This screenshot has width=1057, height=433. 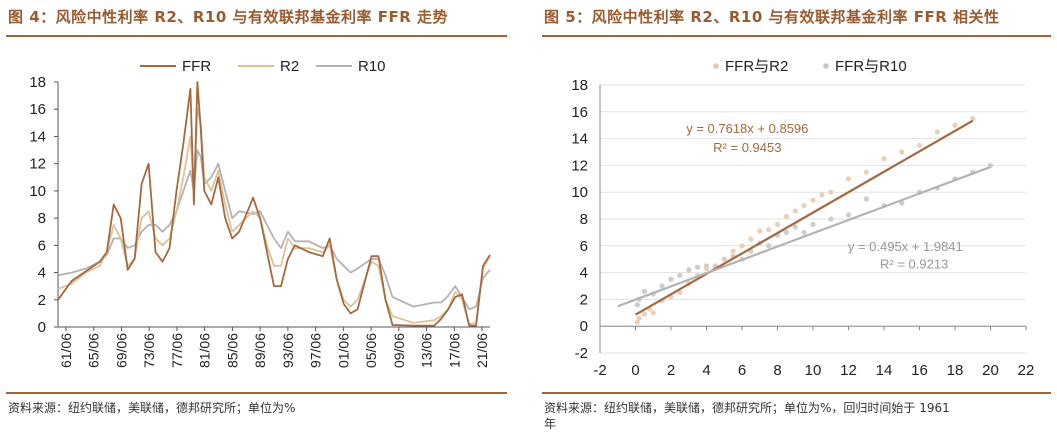 I want to click on source-rule, so click(x=256, y=393).